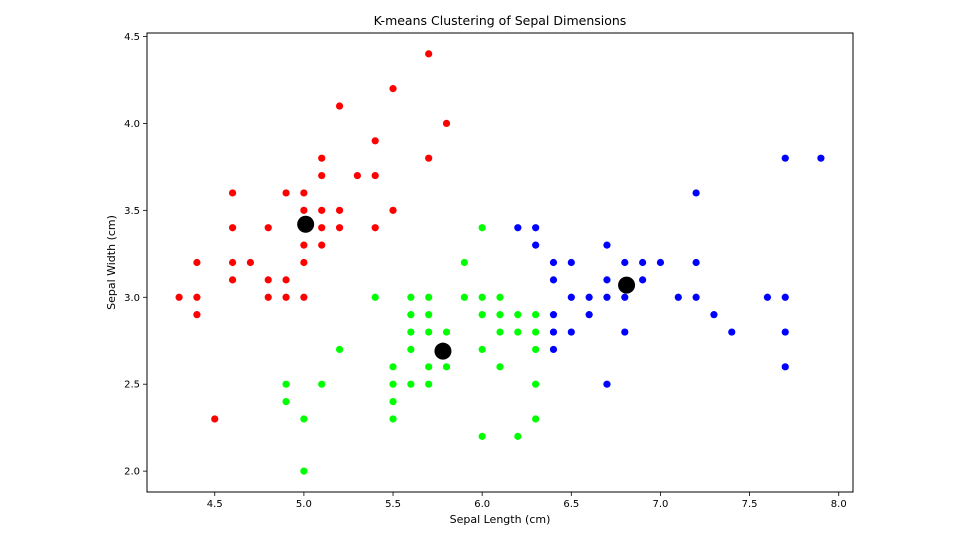 This screenshot has width=960, height=545. Describe the element at coordinates (393, 504) in the screenshot. I see `x-tick-label: 5.5` at that location.